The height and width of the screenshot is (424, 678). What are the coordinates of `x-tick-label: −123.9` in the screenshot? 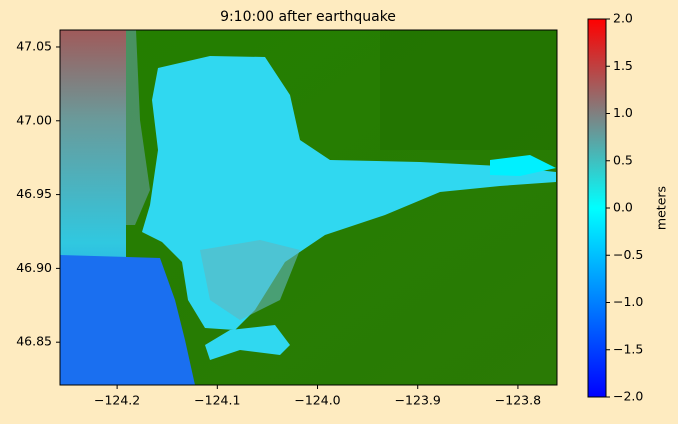 It's located at (418, 400).